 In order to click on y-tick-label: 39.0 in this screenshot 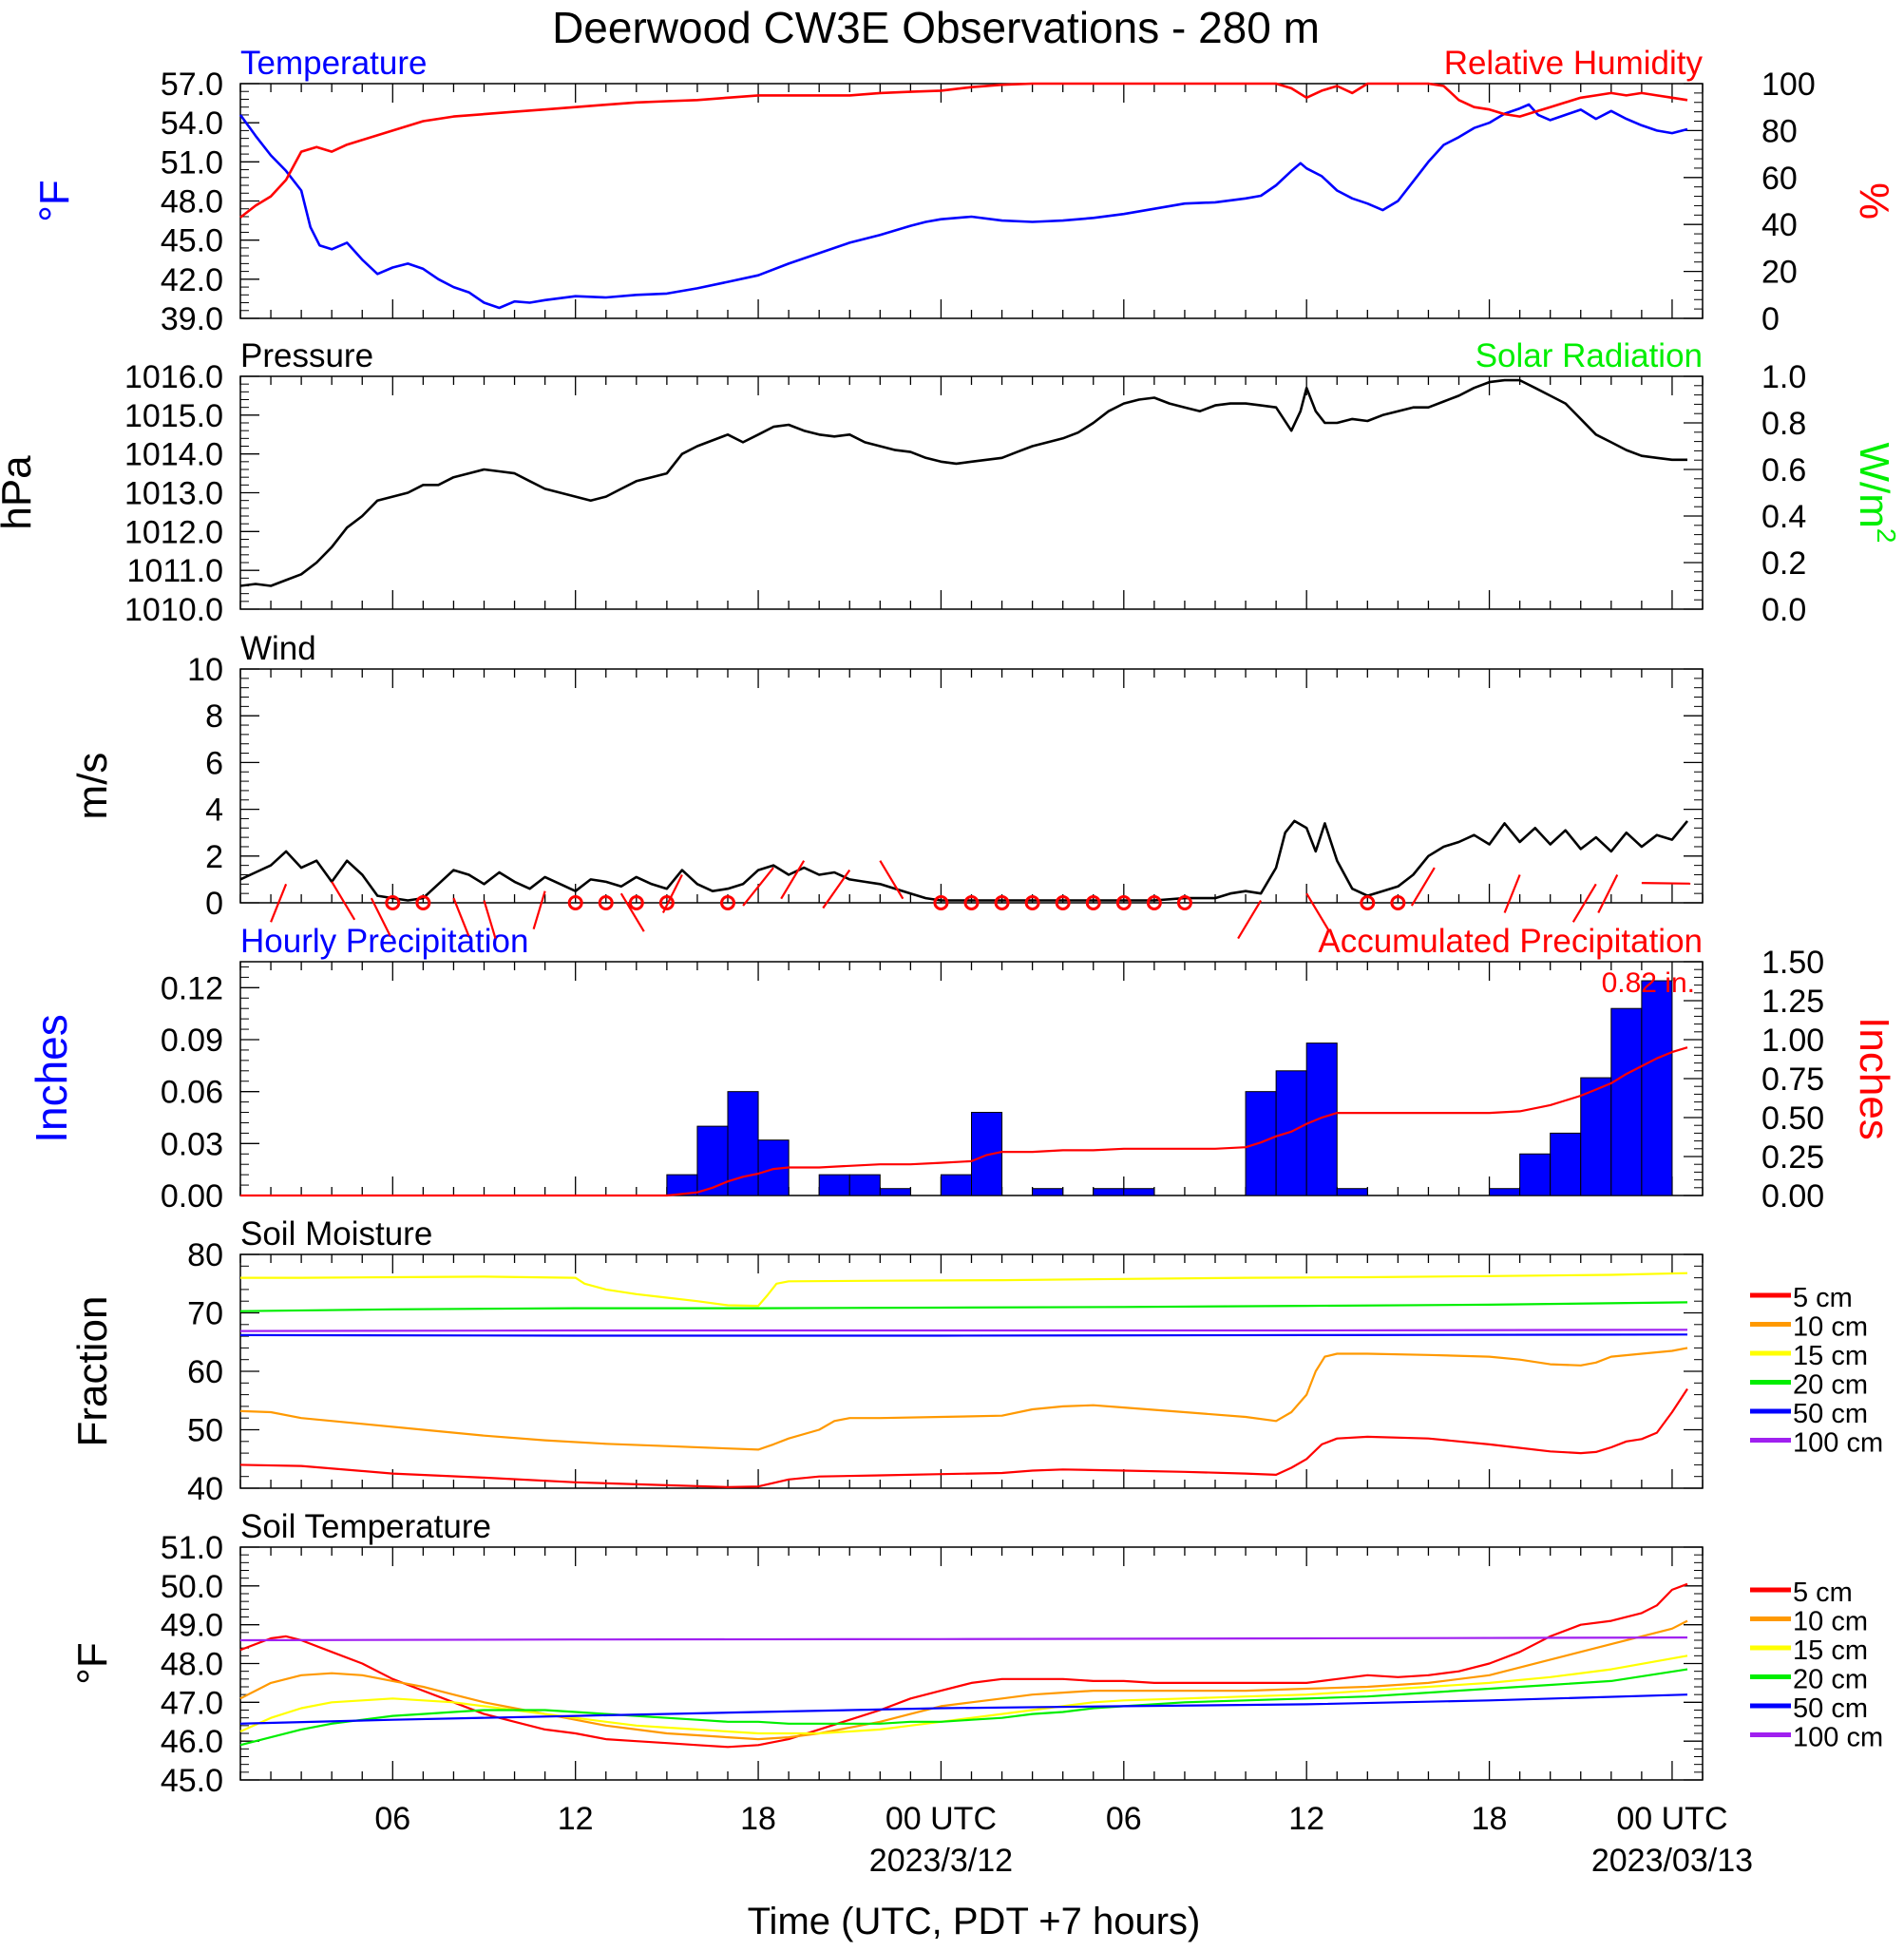, I will do `click(192, 319)`.